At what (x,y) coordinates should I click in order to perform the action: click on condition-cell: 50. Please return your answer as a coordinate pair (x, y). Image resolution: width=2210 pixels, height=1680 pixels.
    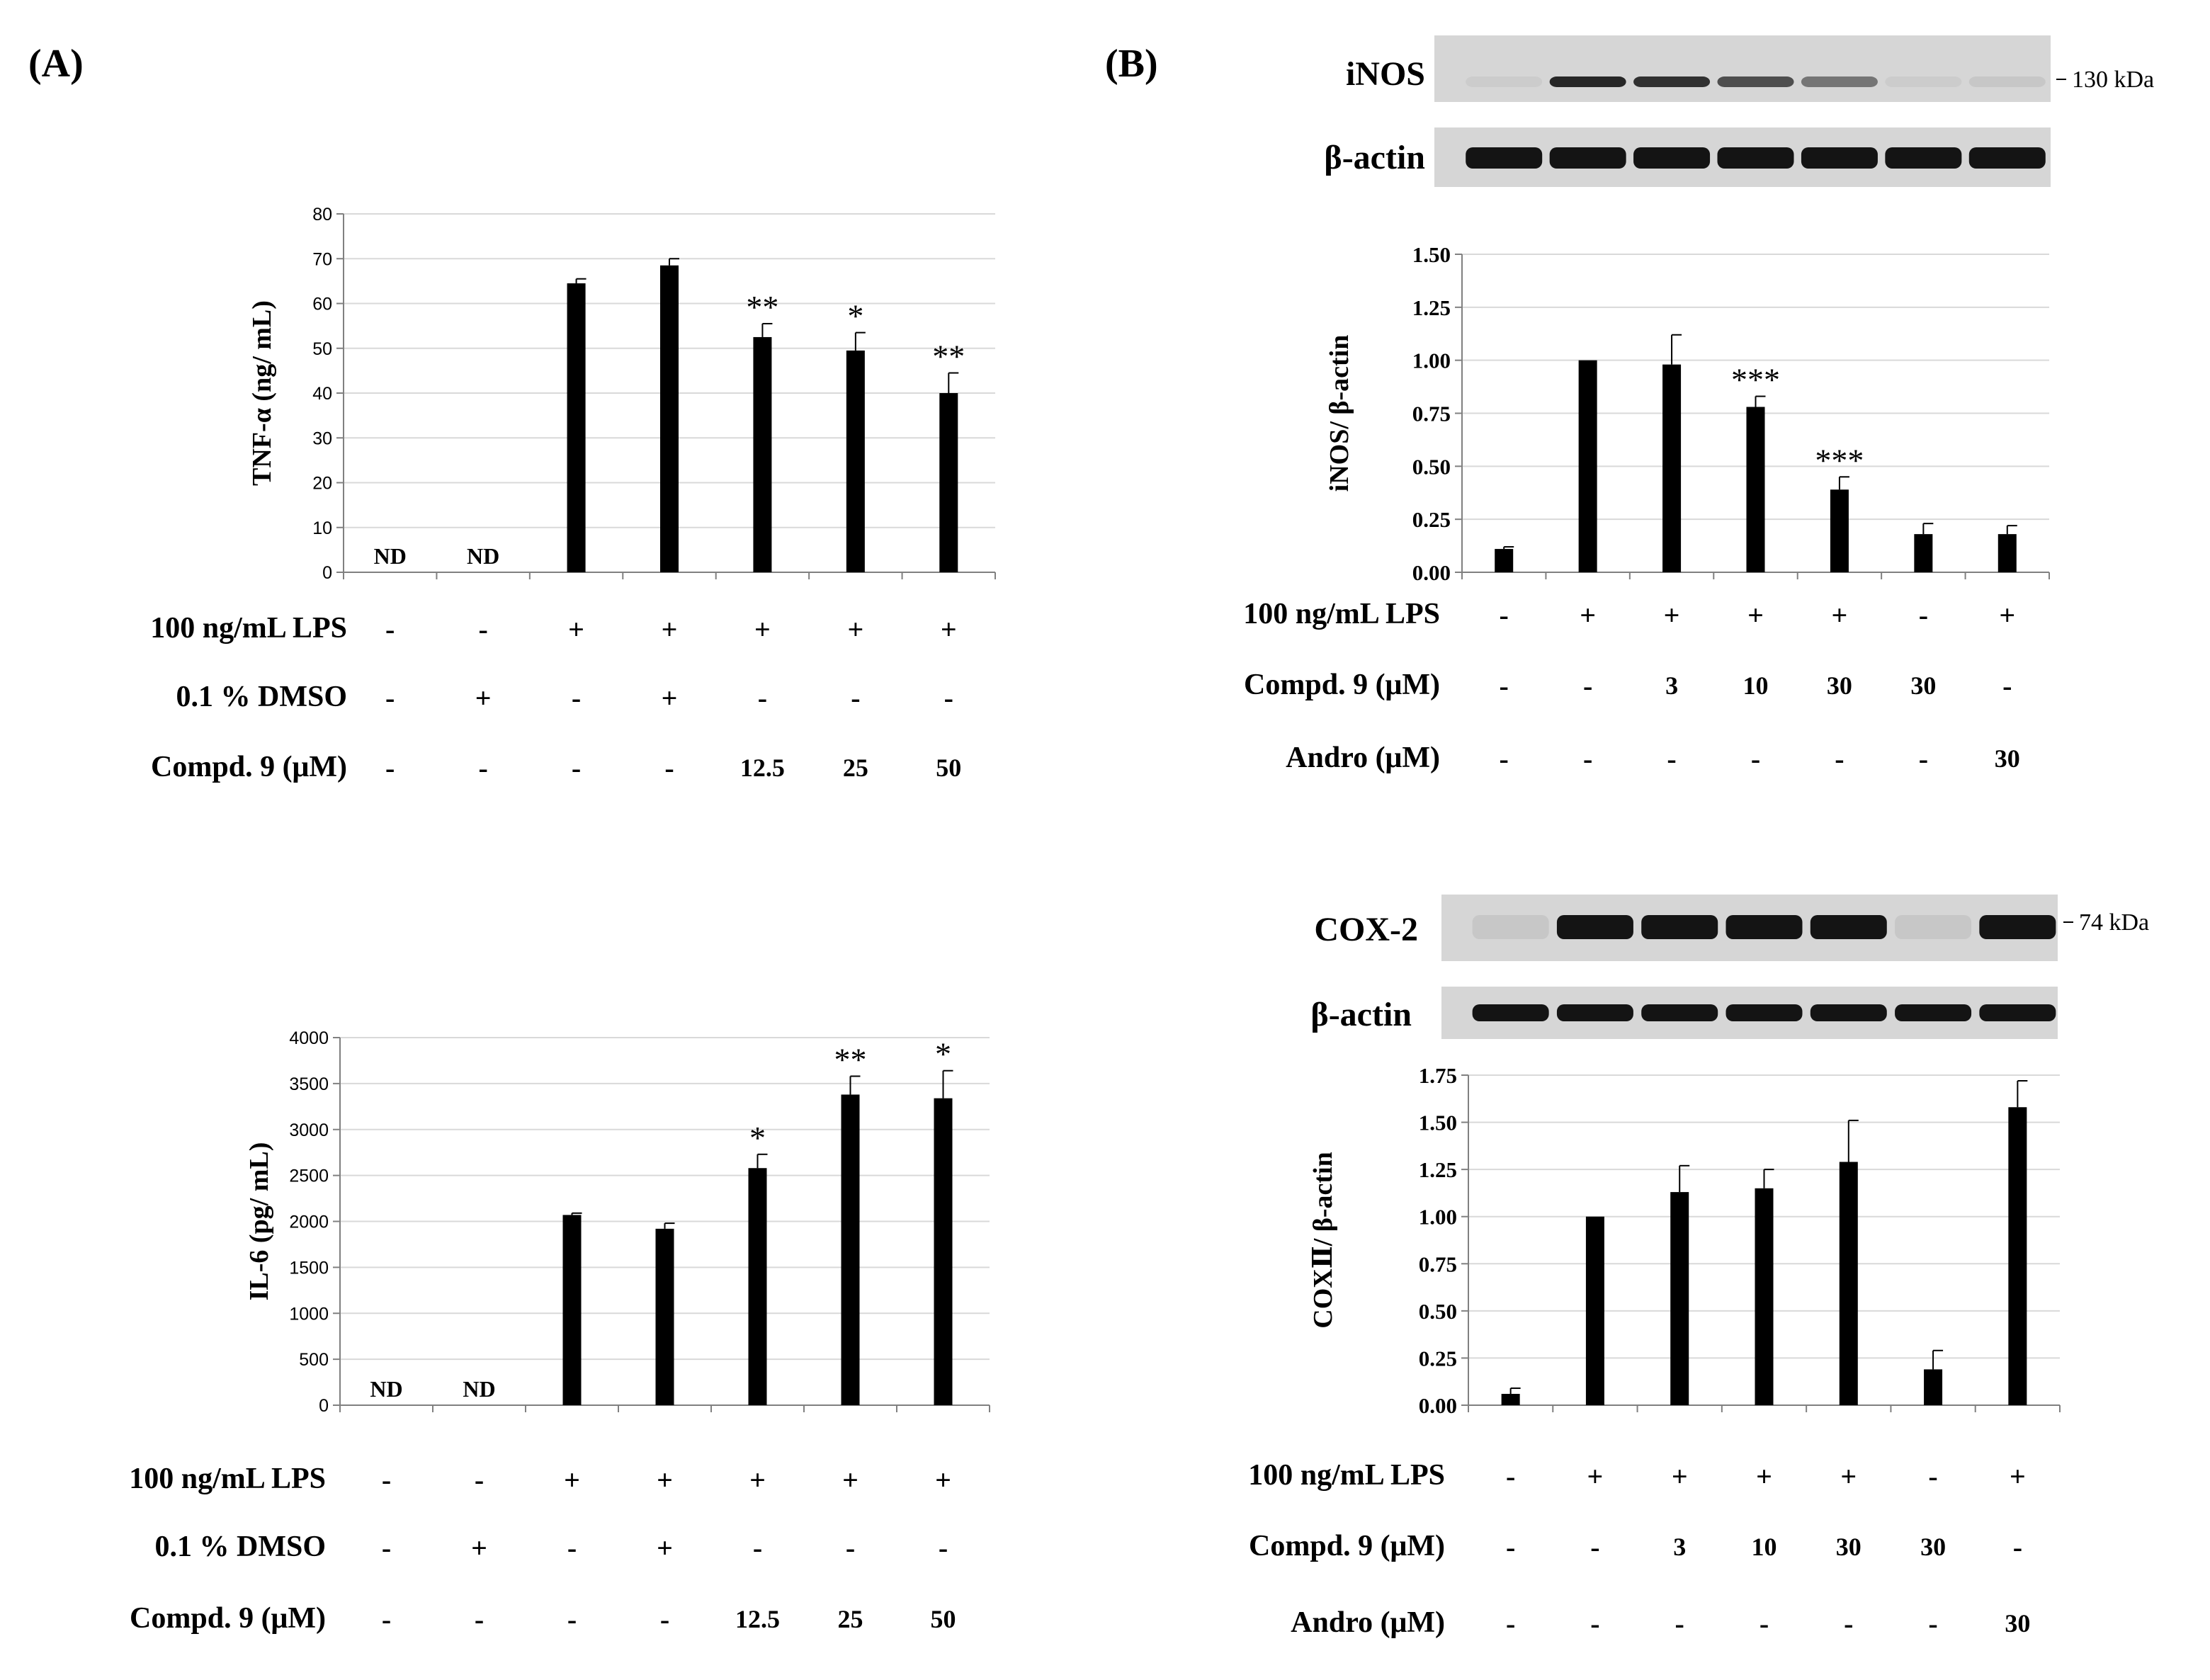
    Looking at the image, I should click on (949, 768).